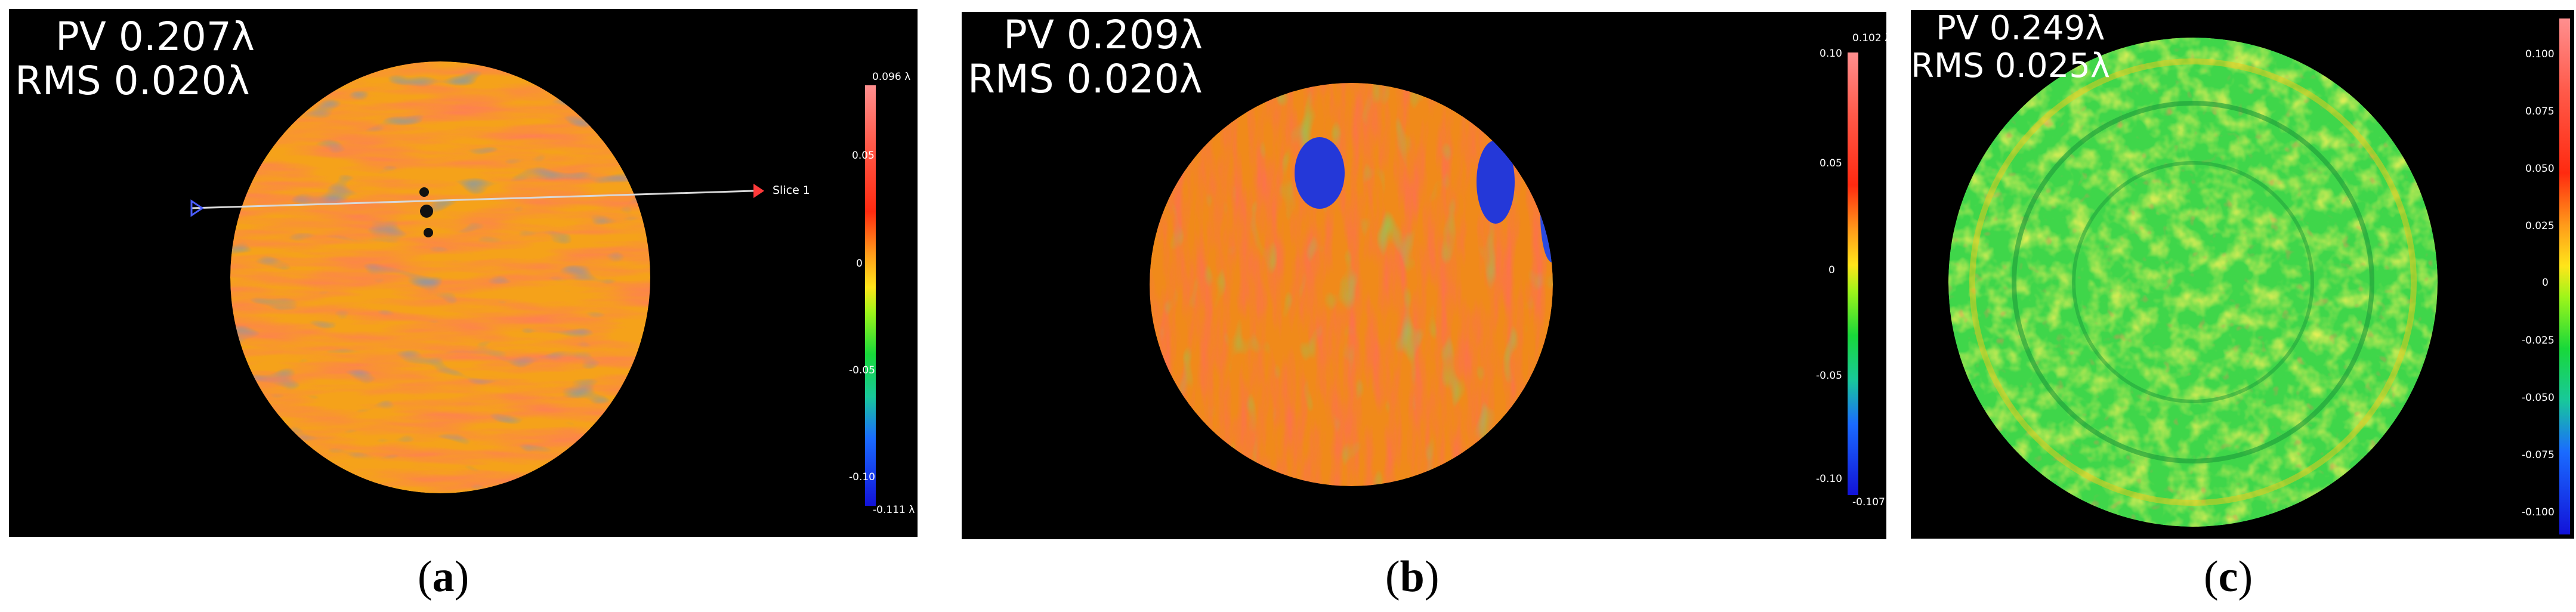 The width and height of the screenshot is (2576, 612). What do you see at coordinates (2540, 54) in the screenshot?
I see `tick-label: 0.100` at bounding box center [2540, 54].